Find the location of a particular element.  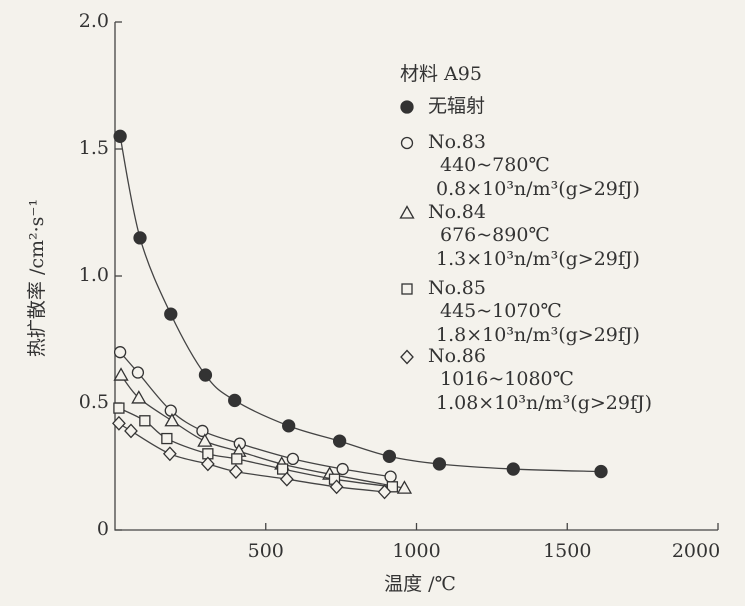

legend-range: 440~780℃ is located at coordinates (495, 165).